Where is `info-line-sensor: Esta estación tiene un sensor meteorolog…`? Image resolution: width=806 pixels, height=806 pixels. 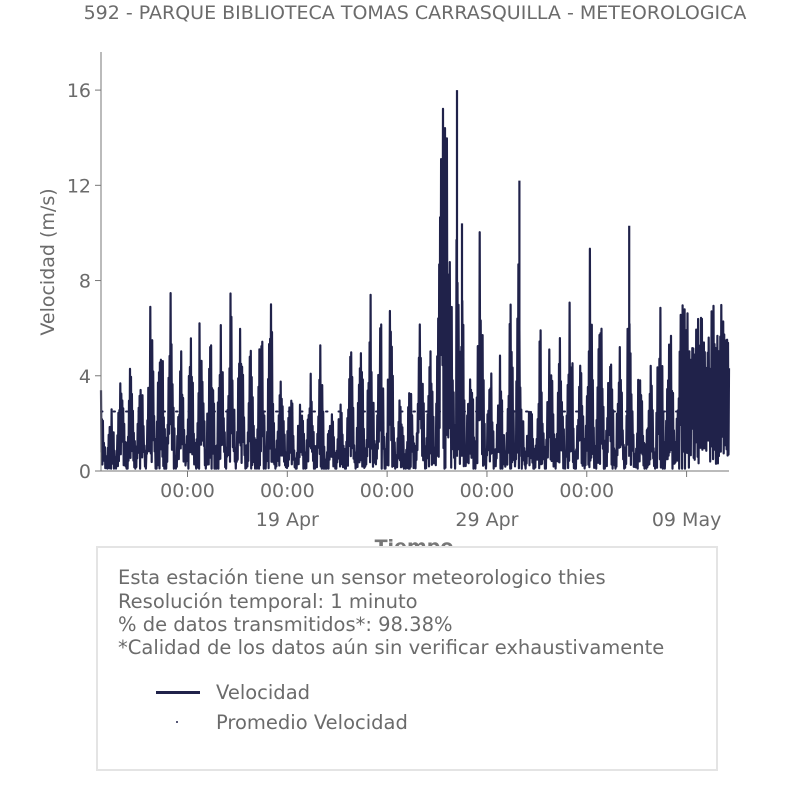 info-line-sensor: Esta estación tiene un sensor meteorolog… is located at coordinates (362, 577).